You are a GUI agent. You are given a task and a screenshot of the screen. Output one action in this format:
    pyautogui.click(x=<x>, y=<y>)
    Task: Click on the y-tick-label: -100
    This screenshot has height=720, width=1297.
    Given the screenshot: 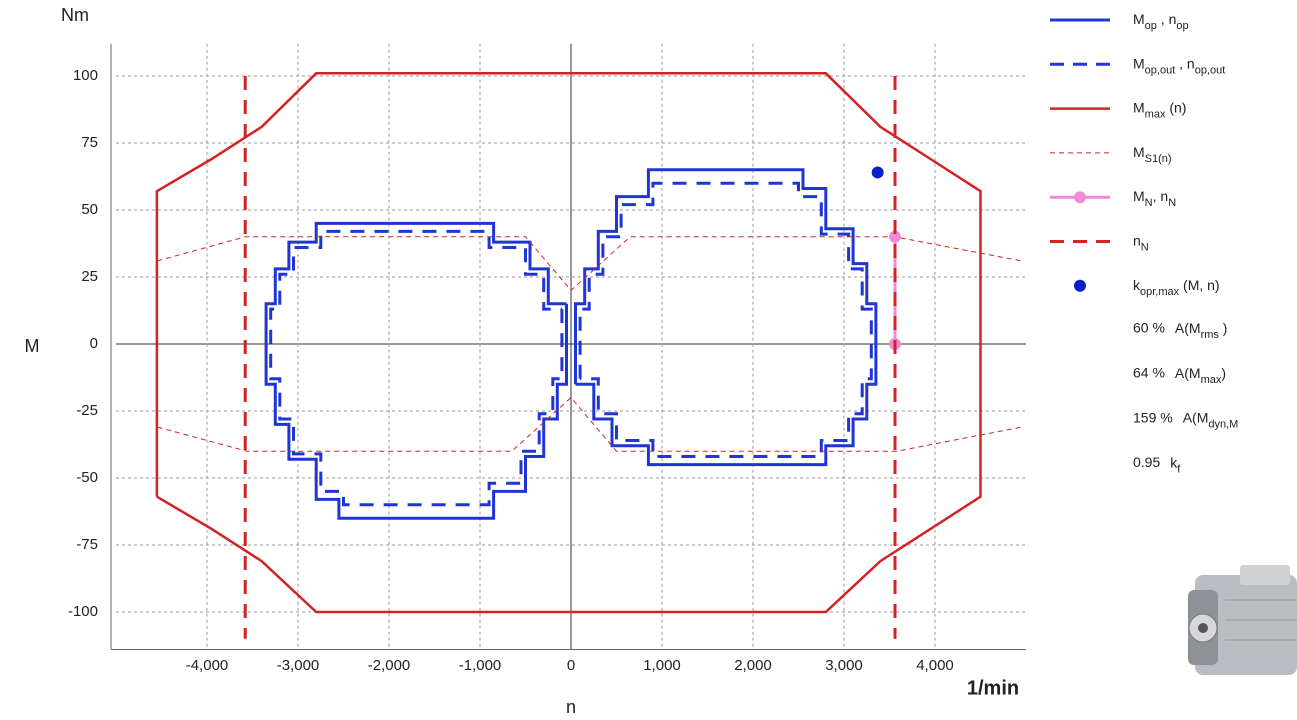 What is the action you would take?
    pyautogui.click(x=83, y=611)
    